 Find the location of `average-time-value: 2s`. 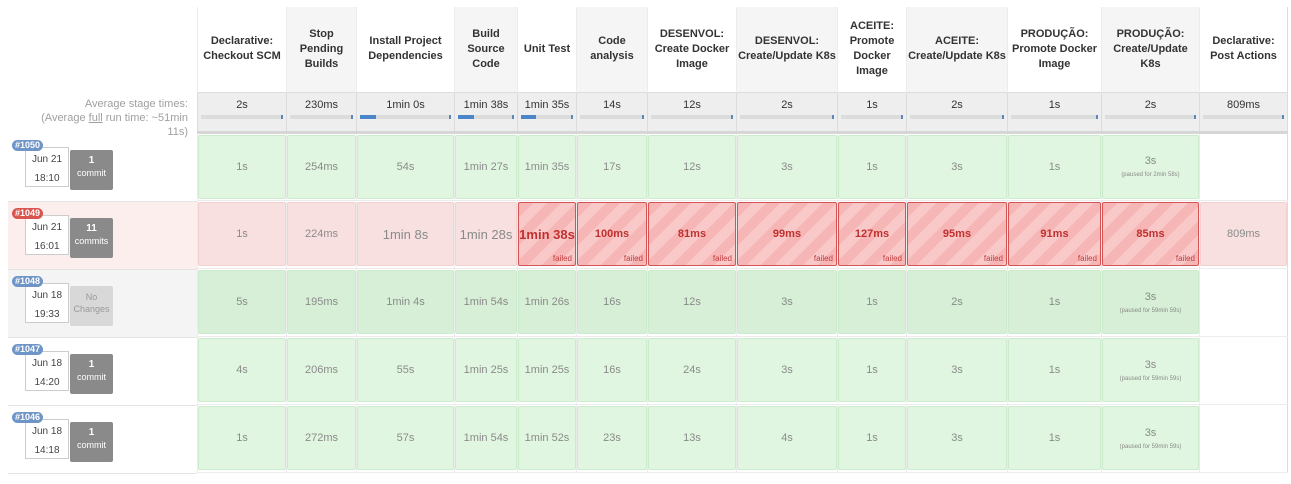

average-time-value: 2s is located at coordinates (787, 104).